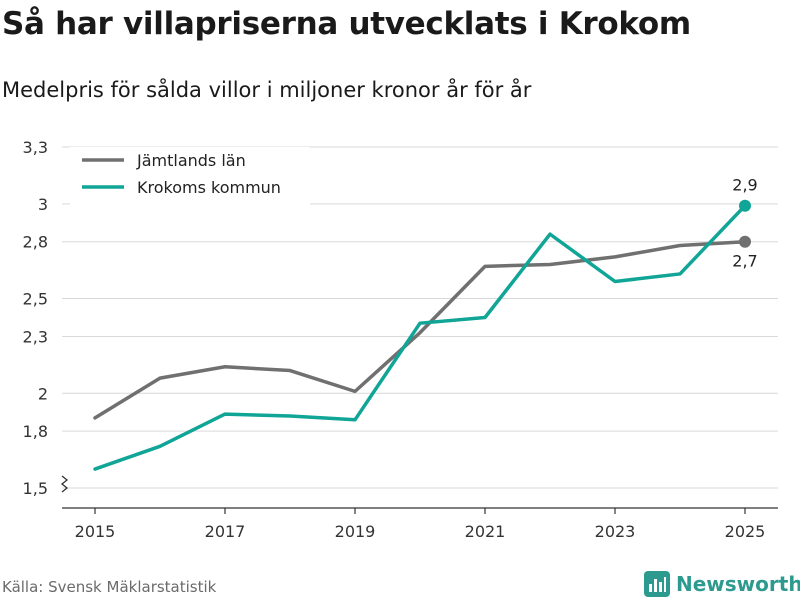 The image size is (800, 600). What do you see at coordinates (35, 336) in the screenshot?
I see `y-tick-label: 2,3` at bounding box center [35, 336].